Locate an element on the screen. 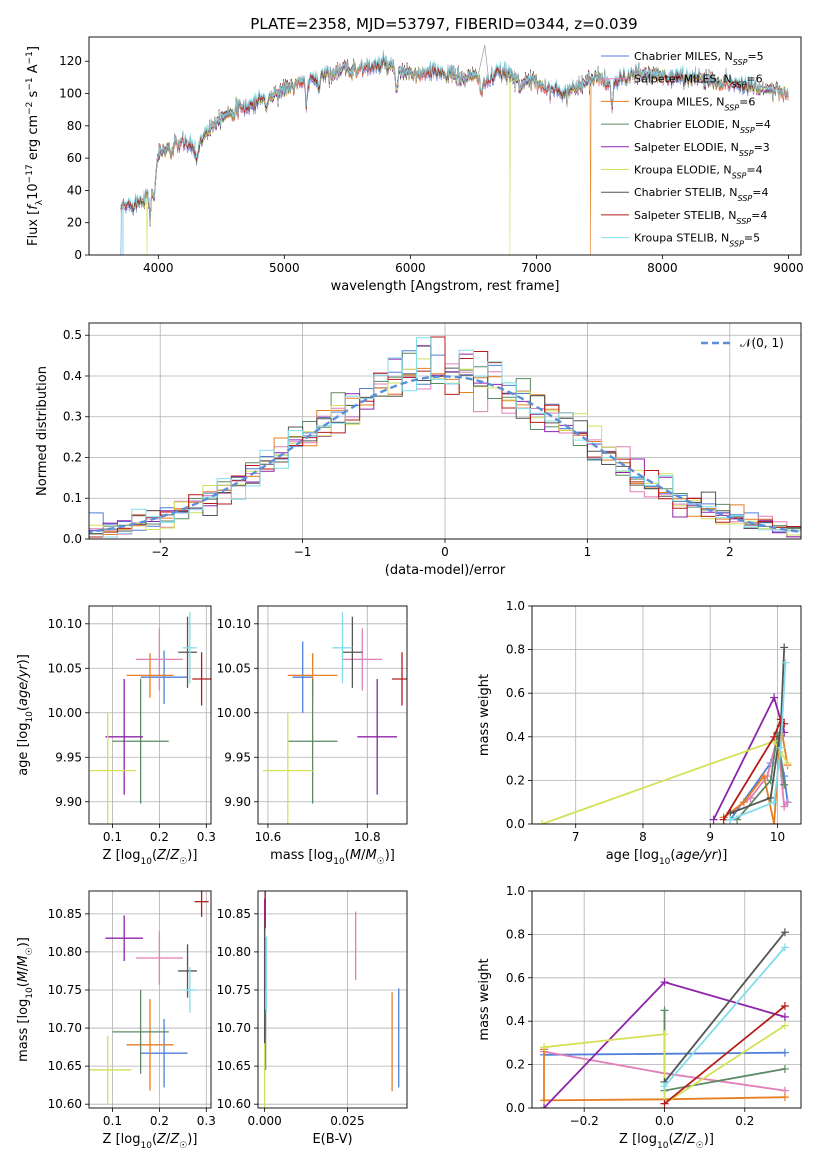 The height and width of the screenshot is (1170, 819). observed-spectrum is located at coordinates (483, 61).